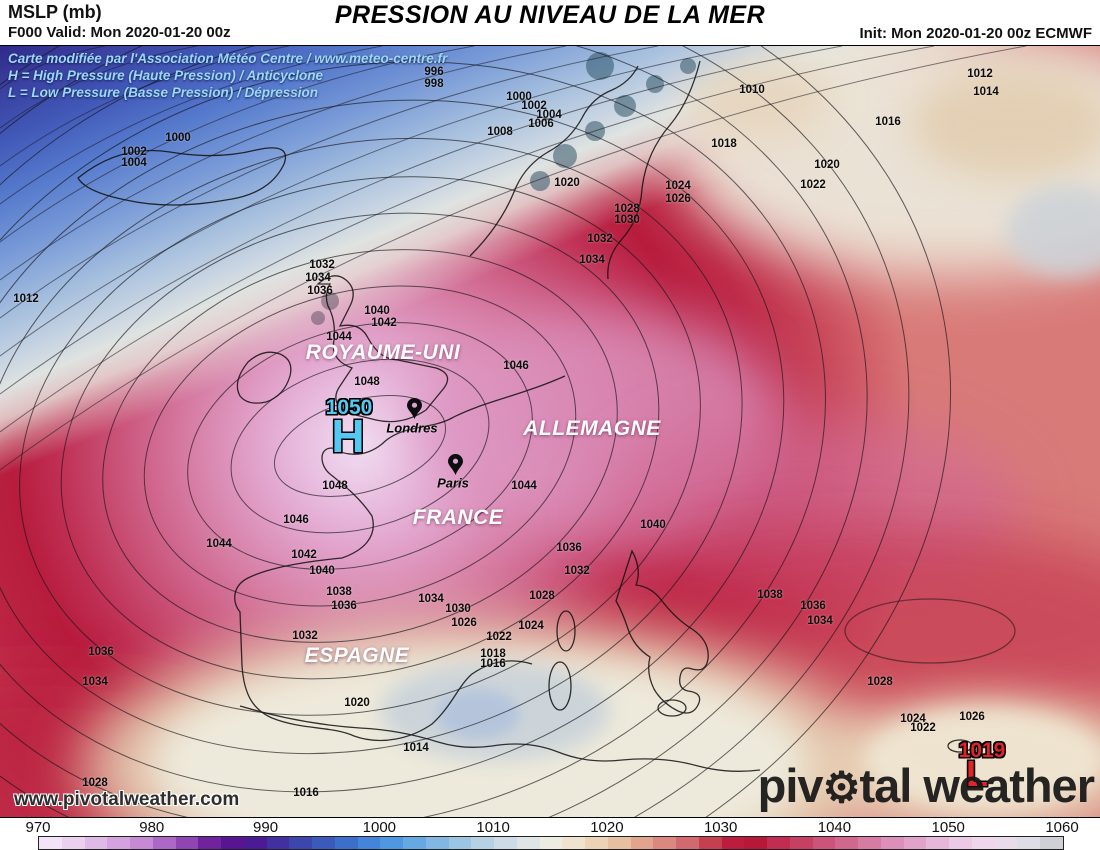 Image resolution: width=1100 pixels, height=850 pixels. What do you see at coordinates (500, 132) in the screenshot?
I see `contour-label: 1008` at bounding box center [500, 132].